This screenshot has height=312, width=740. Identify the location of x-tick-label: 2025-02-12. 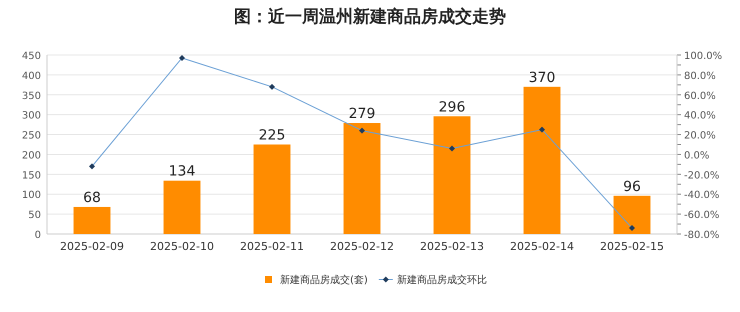
(362, 246).